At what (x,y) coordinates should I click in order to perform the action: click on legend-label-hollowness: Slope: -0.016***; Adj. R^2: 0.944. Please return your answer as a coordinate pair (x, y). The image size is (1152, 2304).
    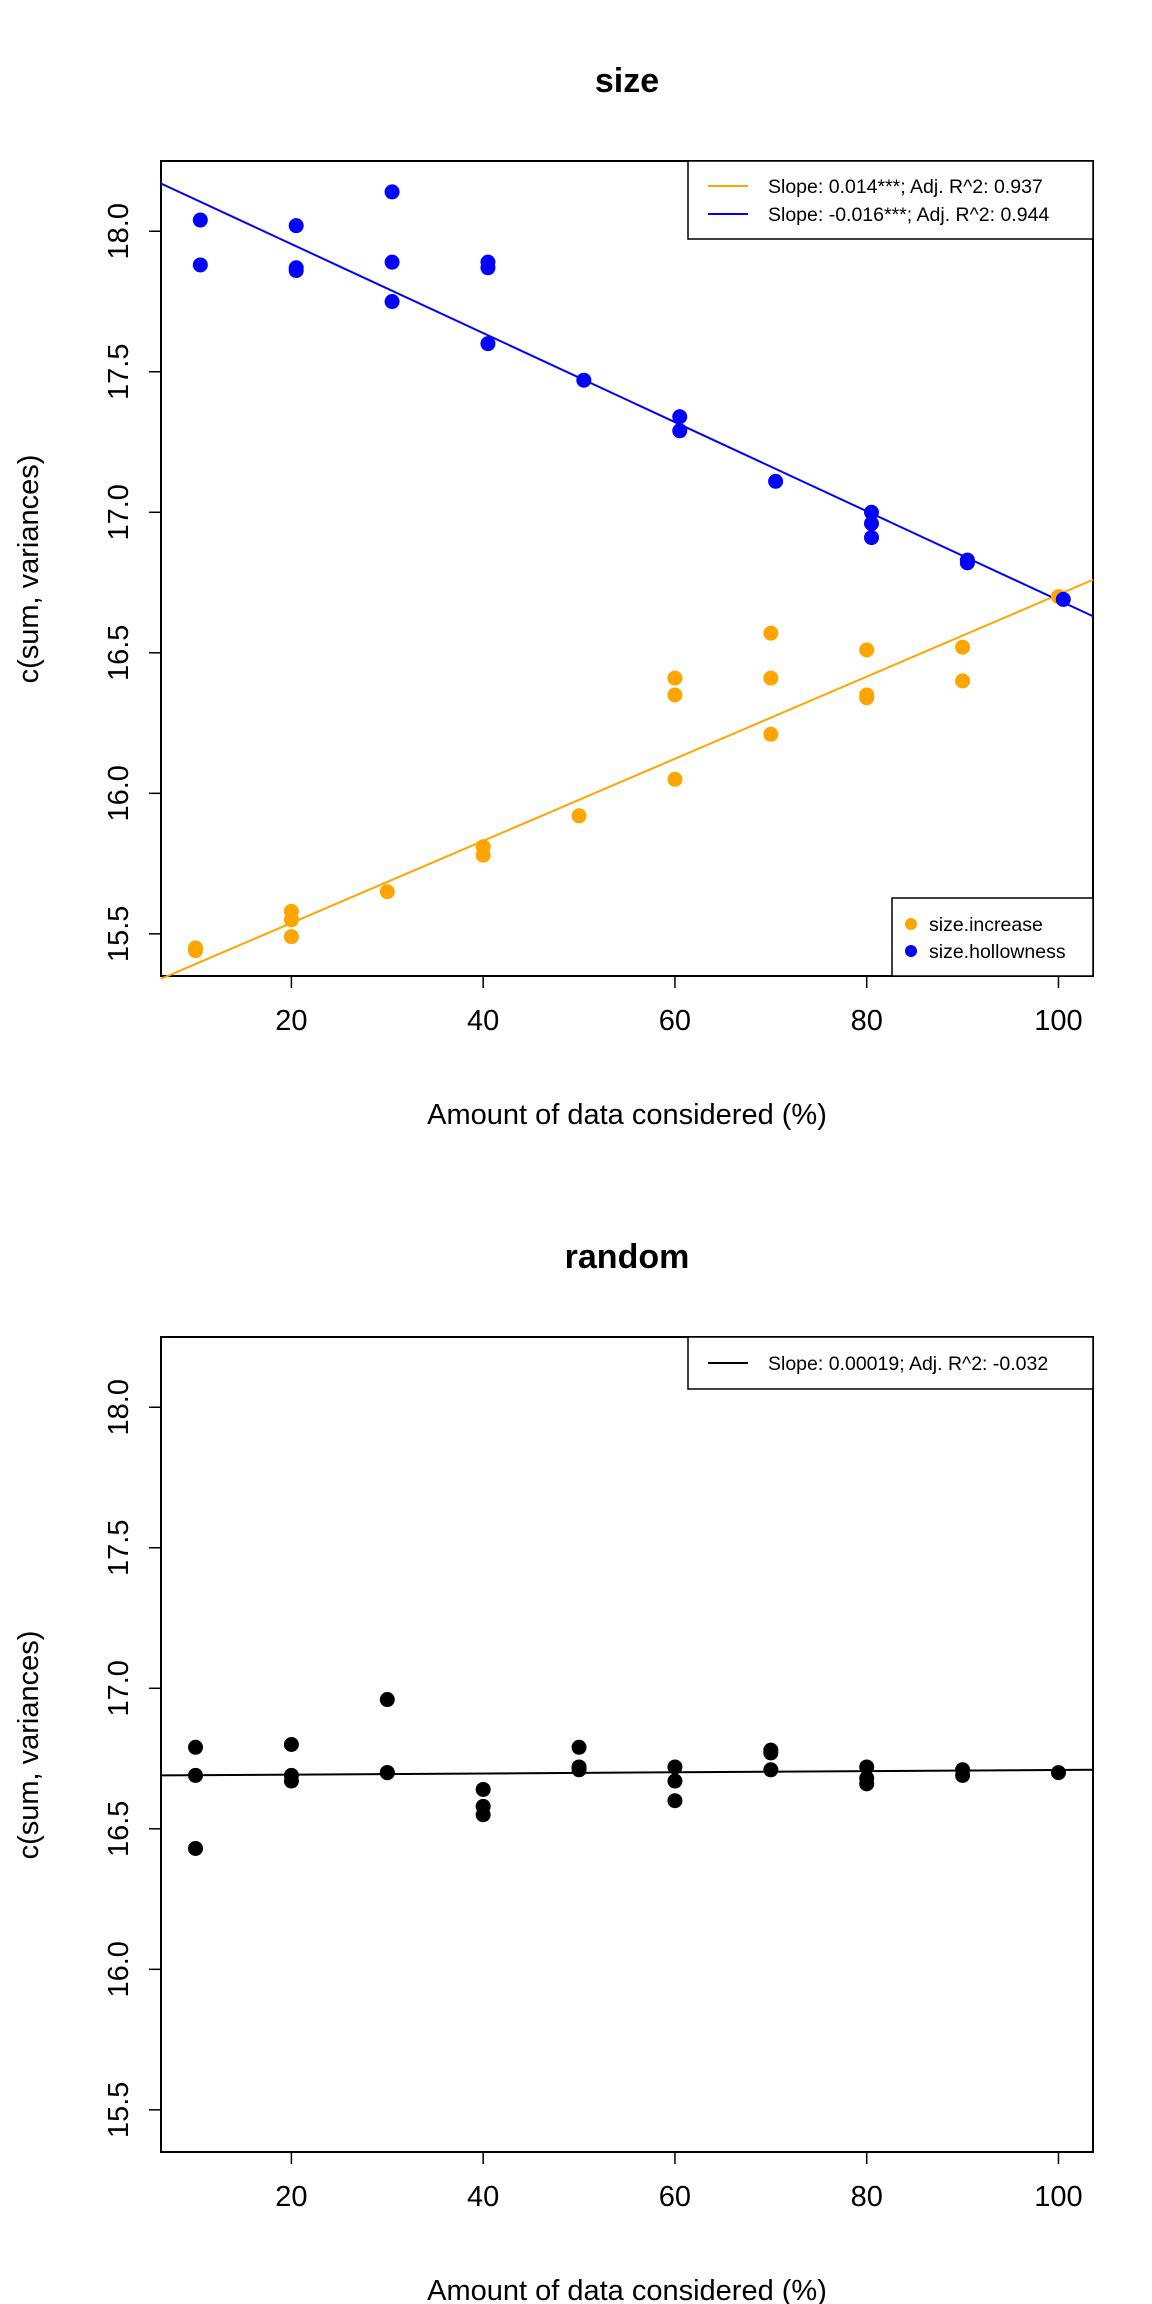
    Looking at the image, I should click on (908, 215).